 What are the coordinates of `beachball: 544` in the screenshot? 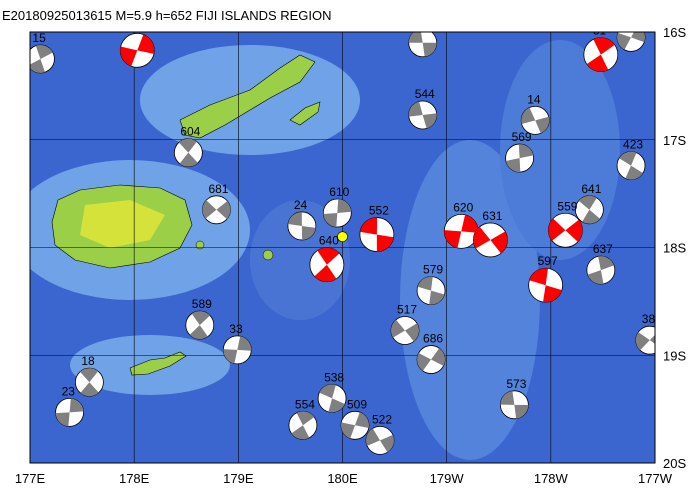 It's located at (423, 108).